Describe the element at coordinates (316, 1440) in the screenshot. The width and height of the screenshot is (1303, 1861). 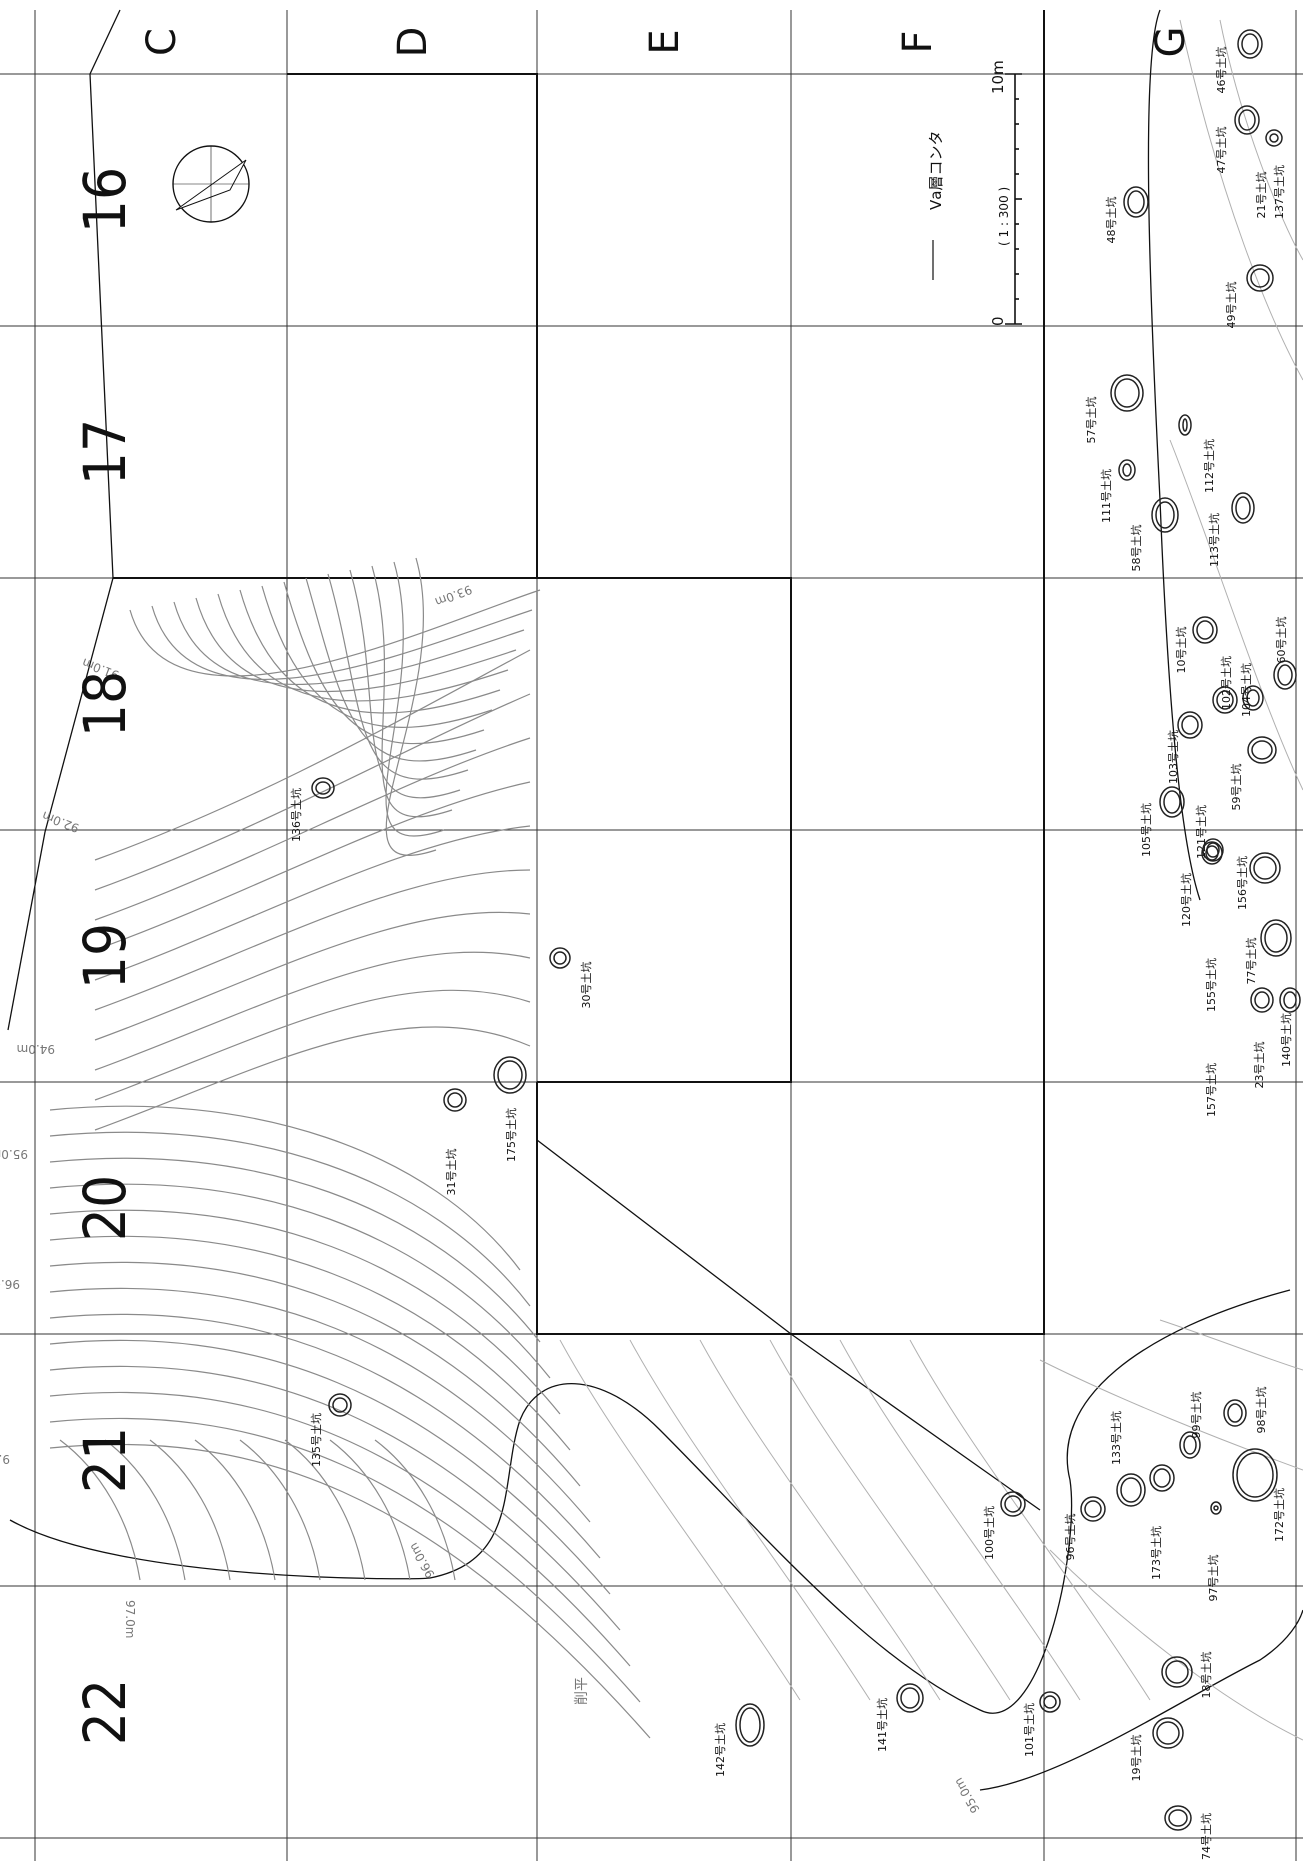
I see `pit-label: 135号土坑` at that location.